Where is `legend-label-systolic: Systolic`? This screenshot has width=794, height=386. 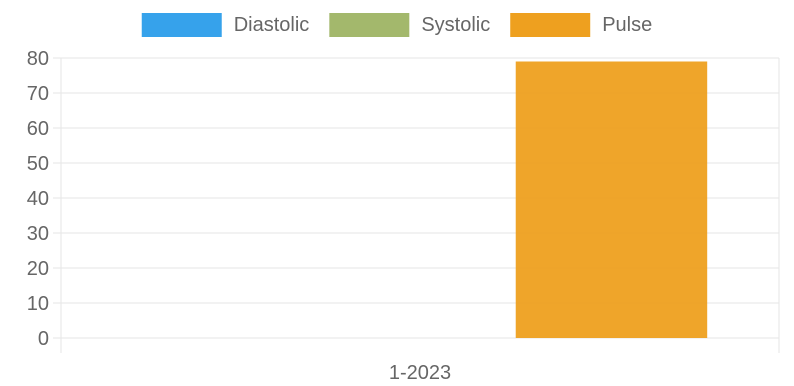 legend-label-systolic: Systolic is located at coordinates (455, 25).